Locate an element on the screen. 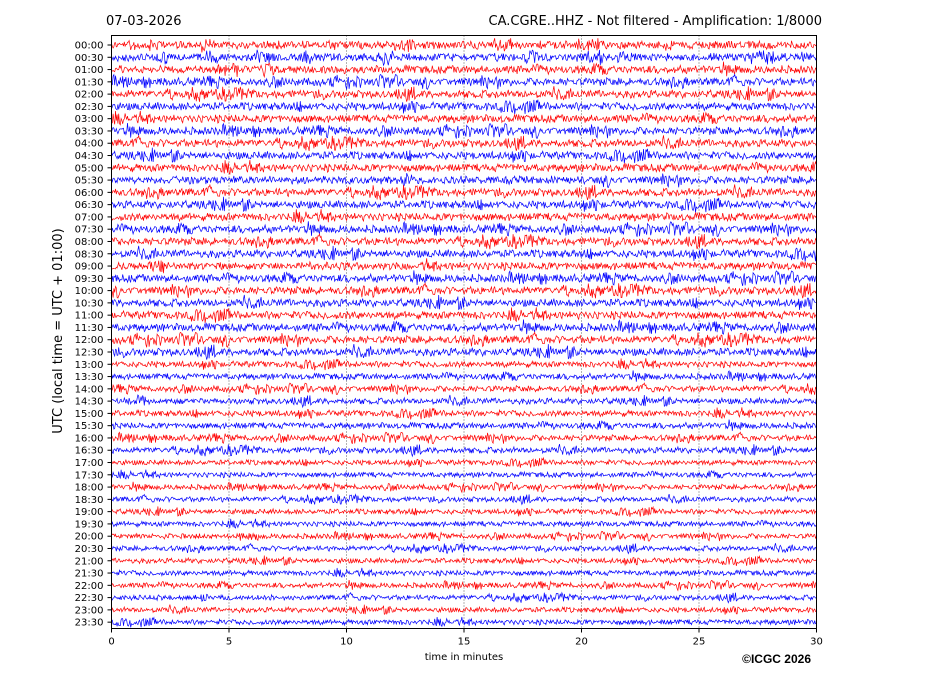 This screenshot has width=927, height=696. y-tick-label: 12:00 is located at coordinates (89, 340).